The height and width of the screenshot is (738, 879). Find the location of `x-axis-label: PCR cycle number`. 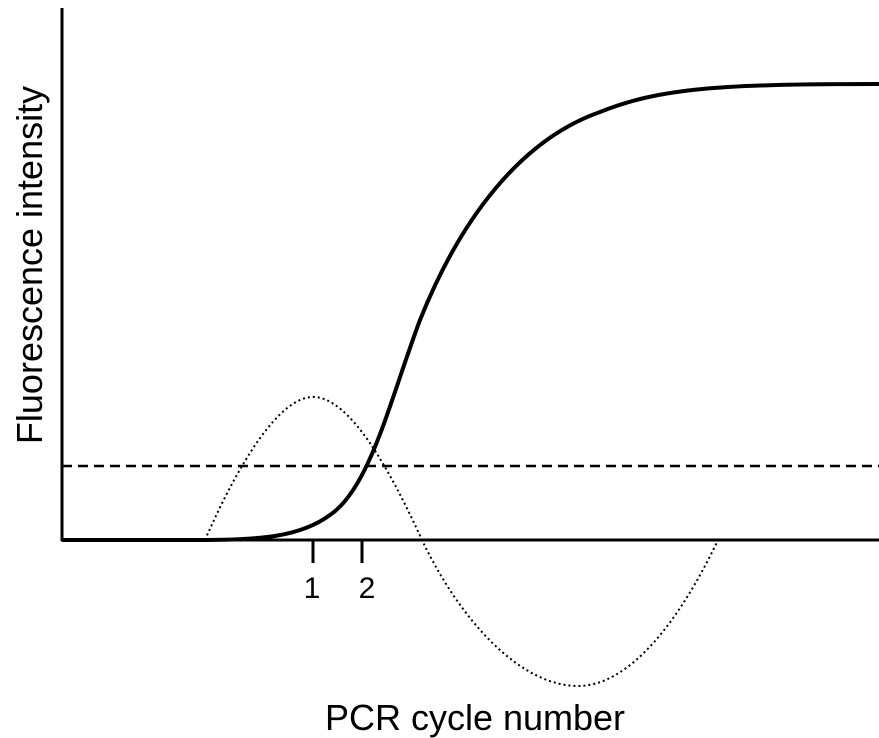

x-axis-label: PCR cycle number is located at coordinates (475, 717).